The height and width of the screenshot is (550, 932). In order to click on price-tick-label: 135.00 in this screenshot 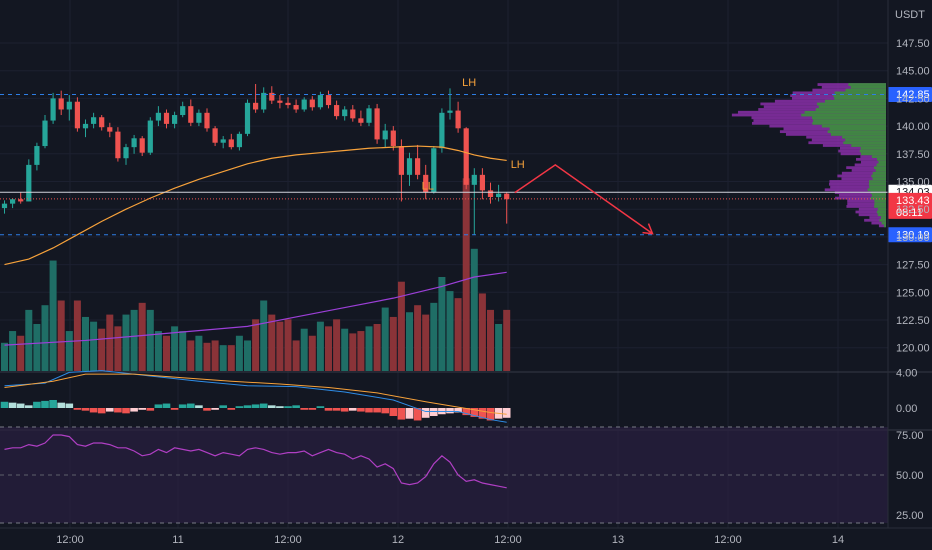, I will do `click(913, 183)`.